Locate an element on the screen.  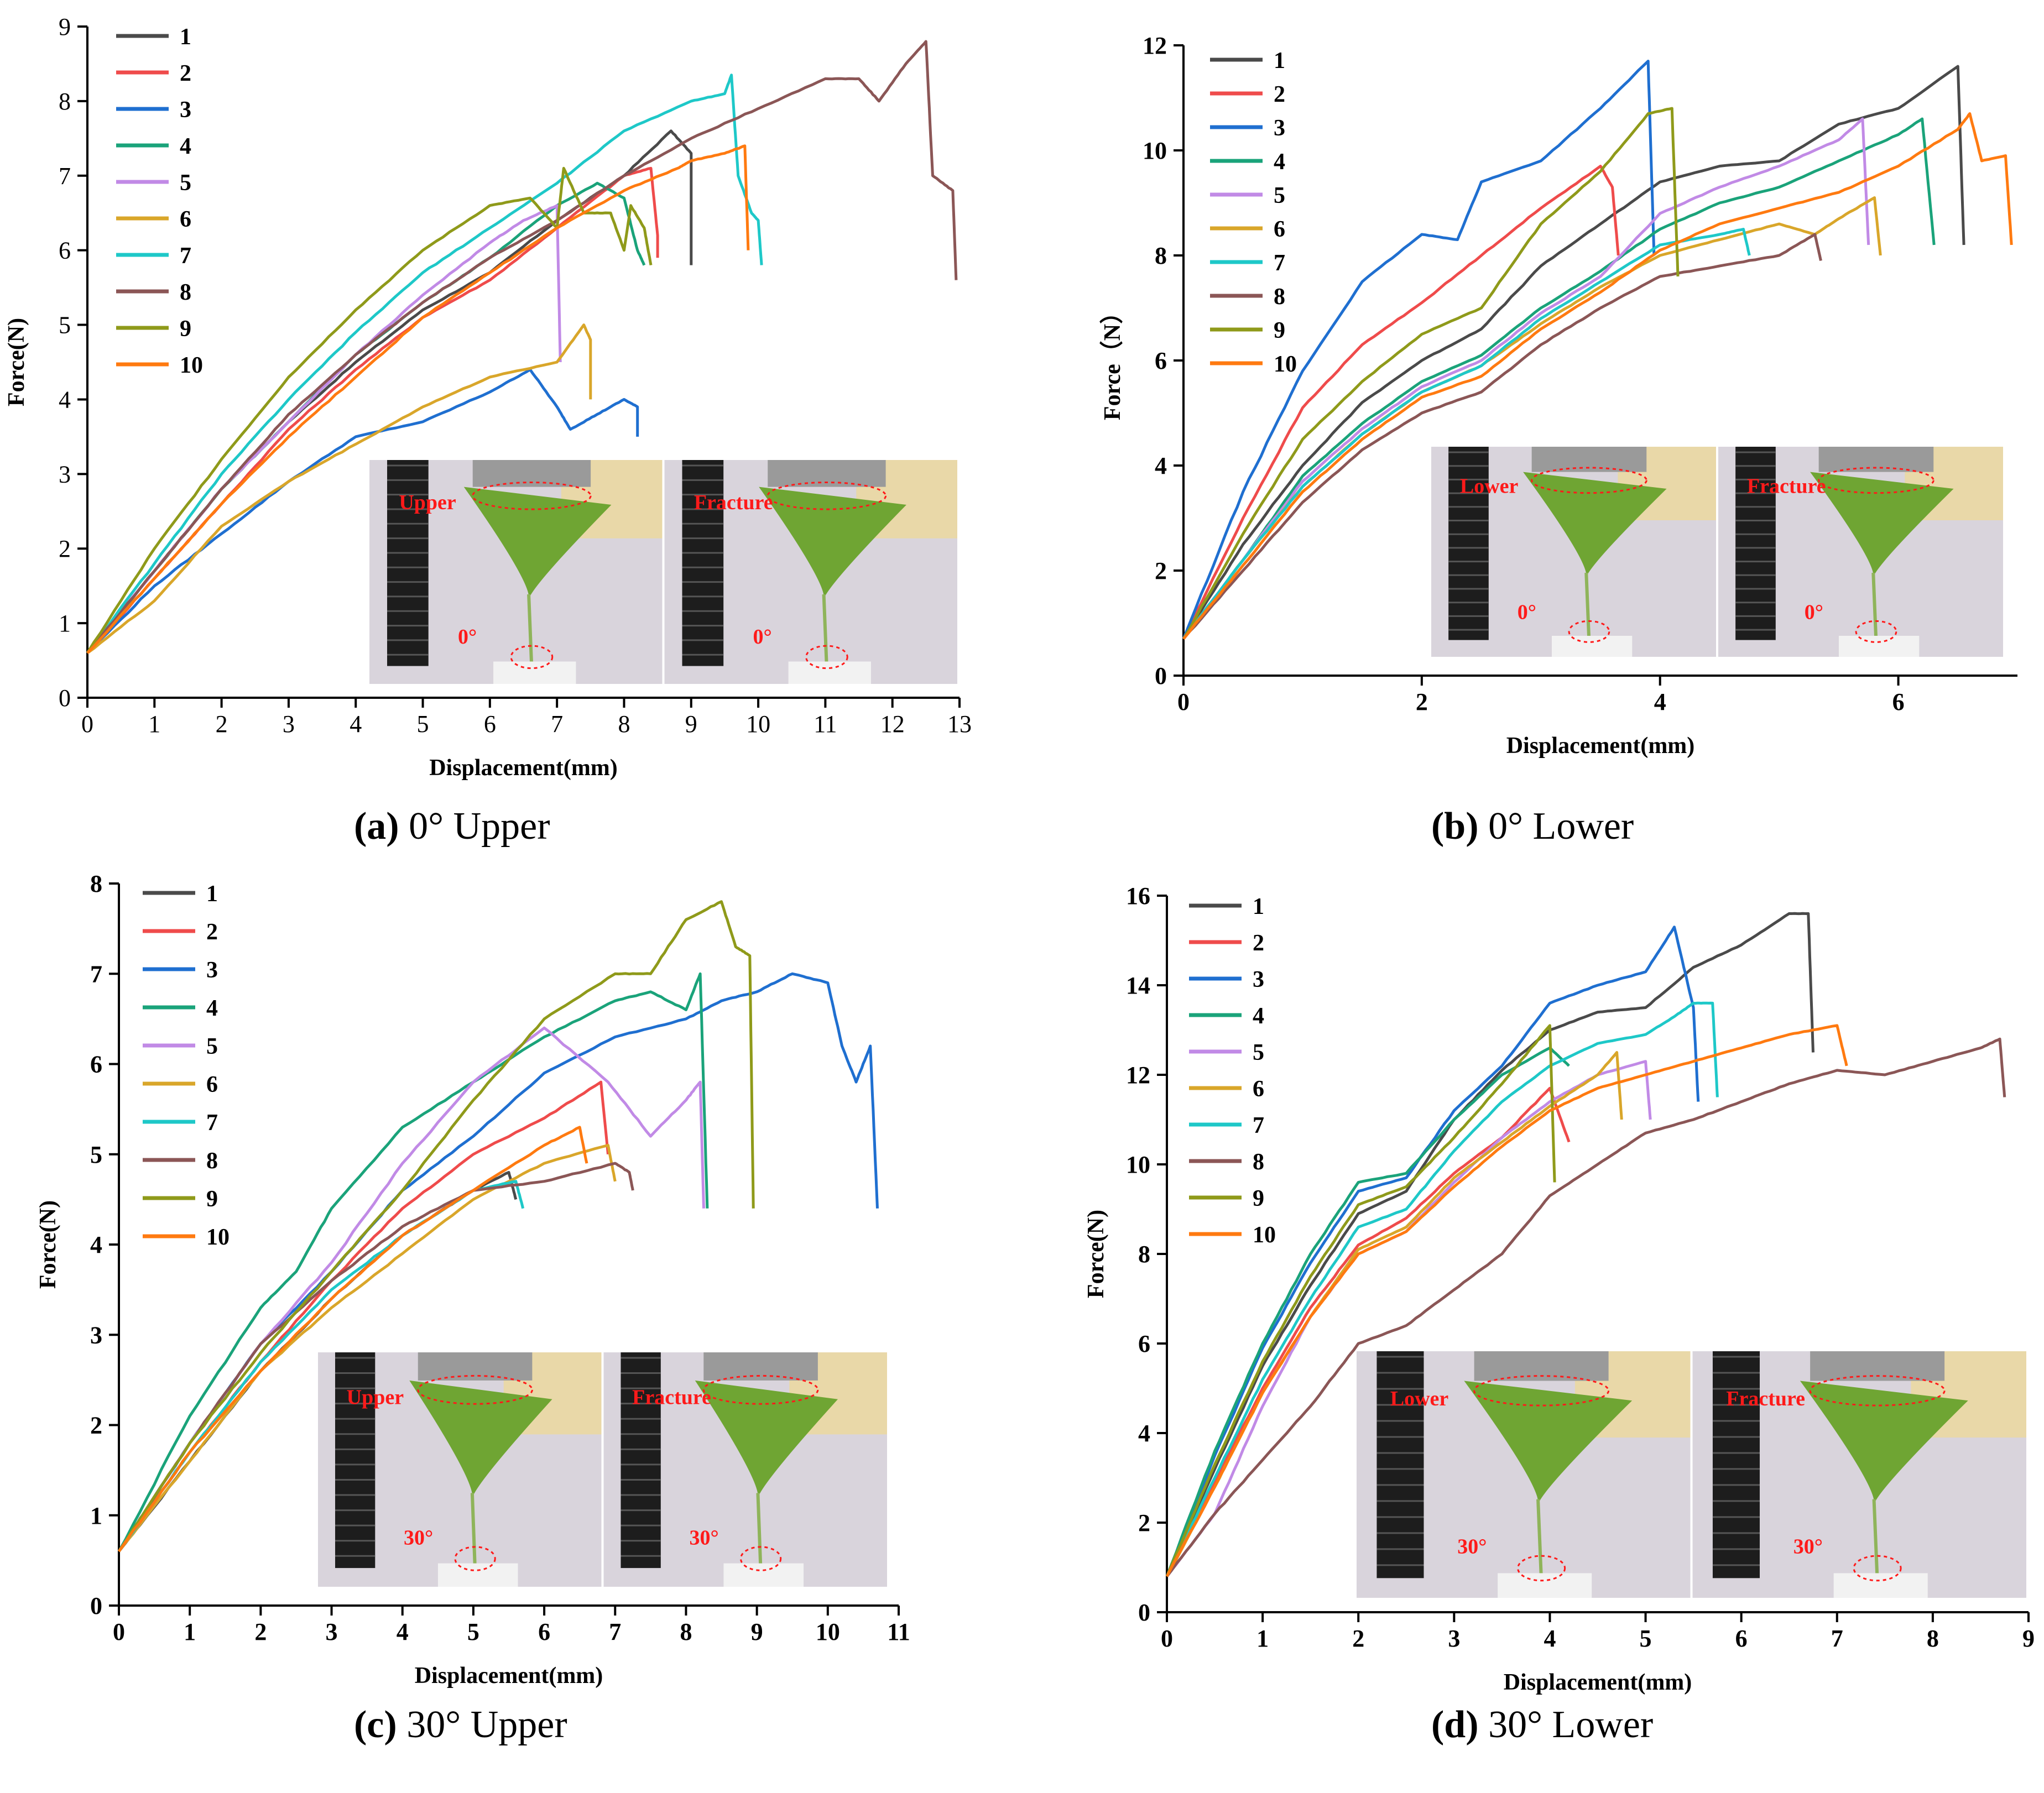
x-tick-label: 13 is located at coordinates (959, 724).